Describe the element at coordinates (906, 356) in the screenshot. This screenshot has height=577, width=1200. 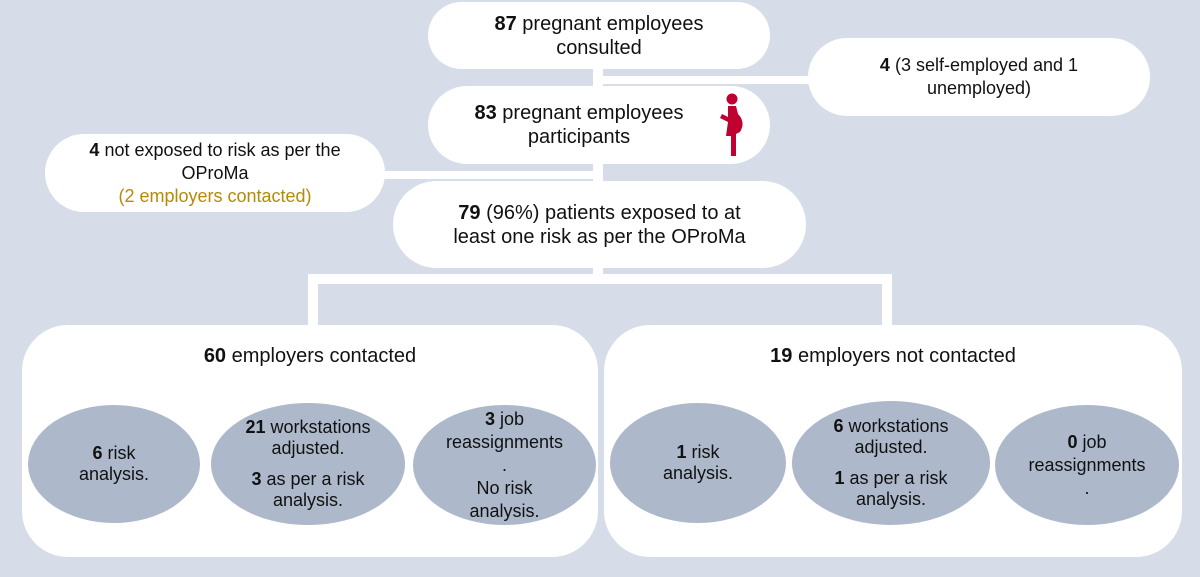
I see `employers-not-contacted-label: employers not contacted` at that location.